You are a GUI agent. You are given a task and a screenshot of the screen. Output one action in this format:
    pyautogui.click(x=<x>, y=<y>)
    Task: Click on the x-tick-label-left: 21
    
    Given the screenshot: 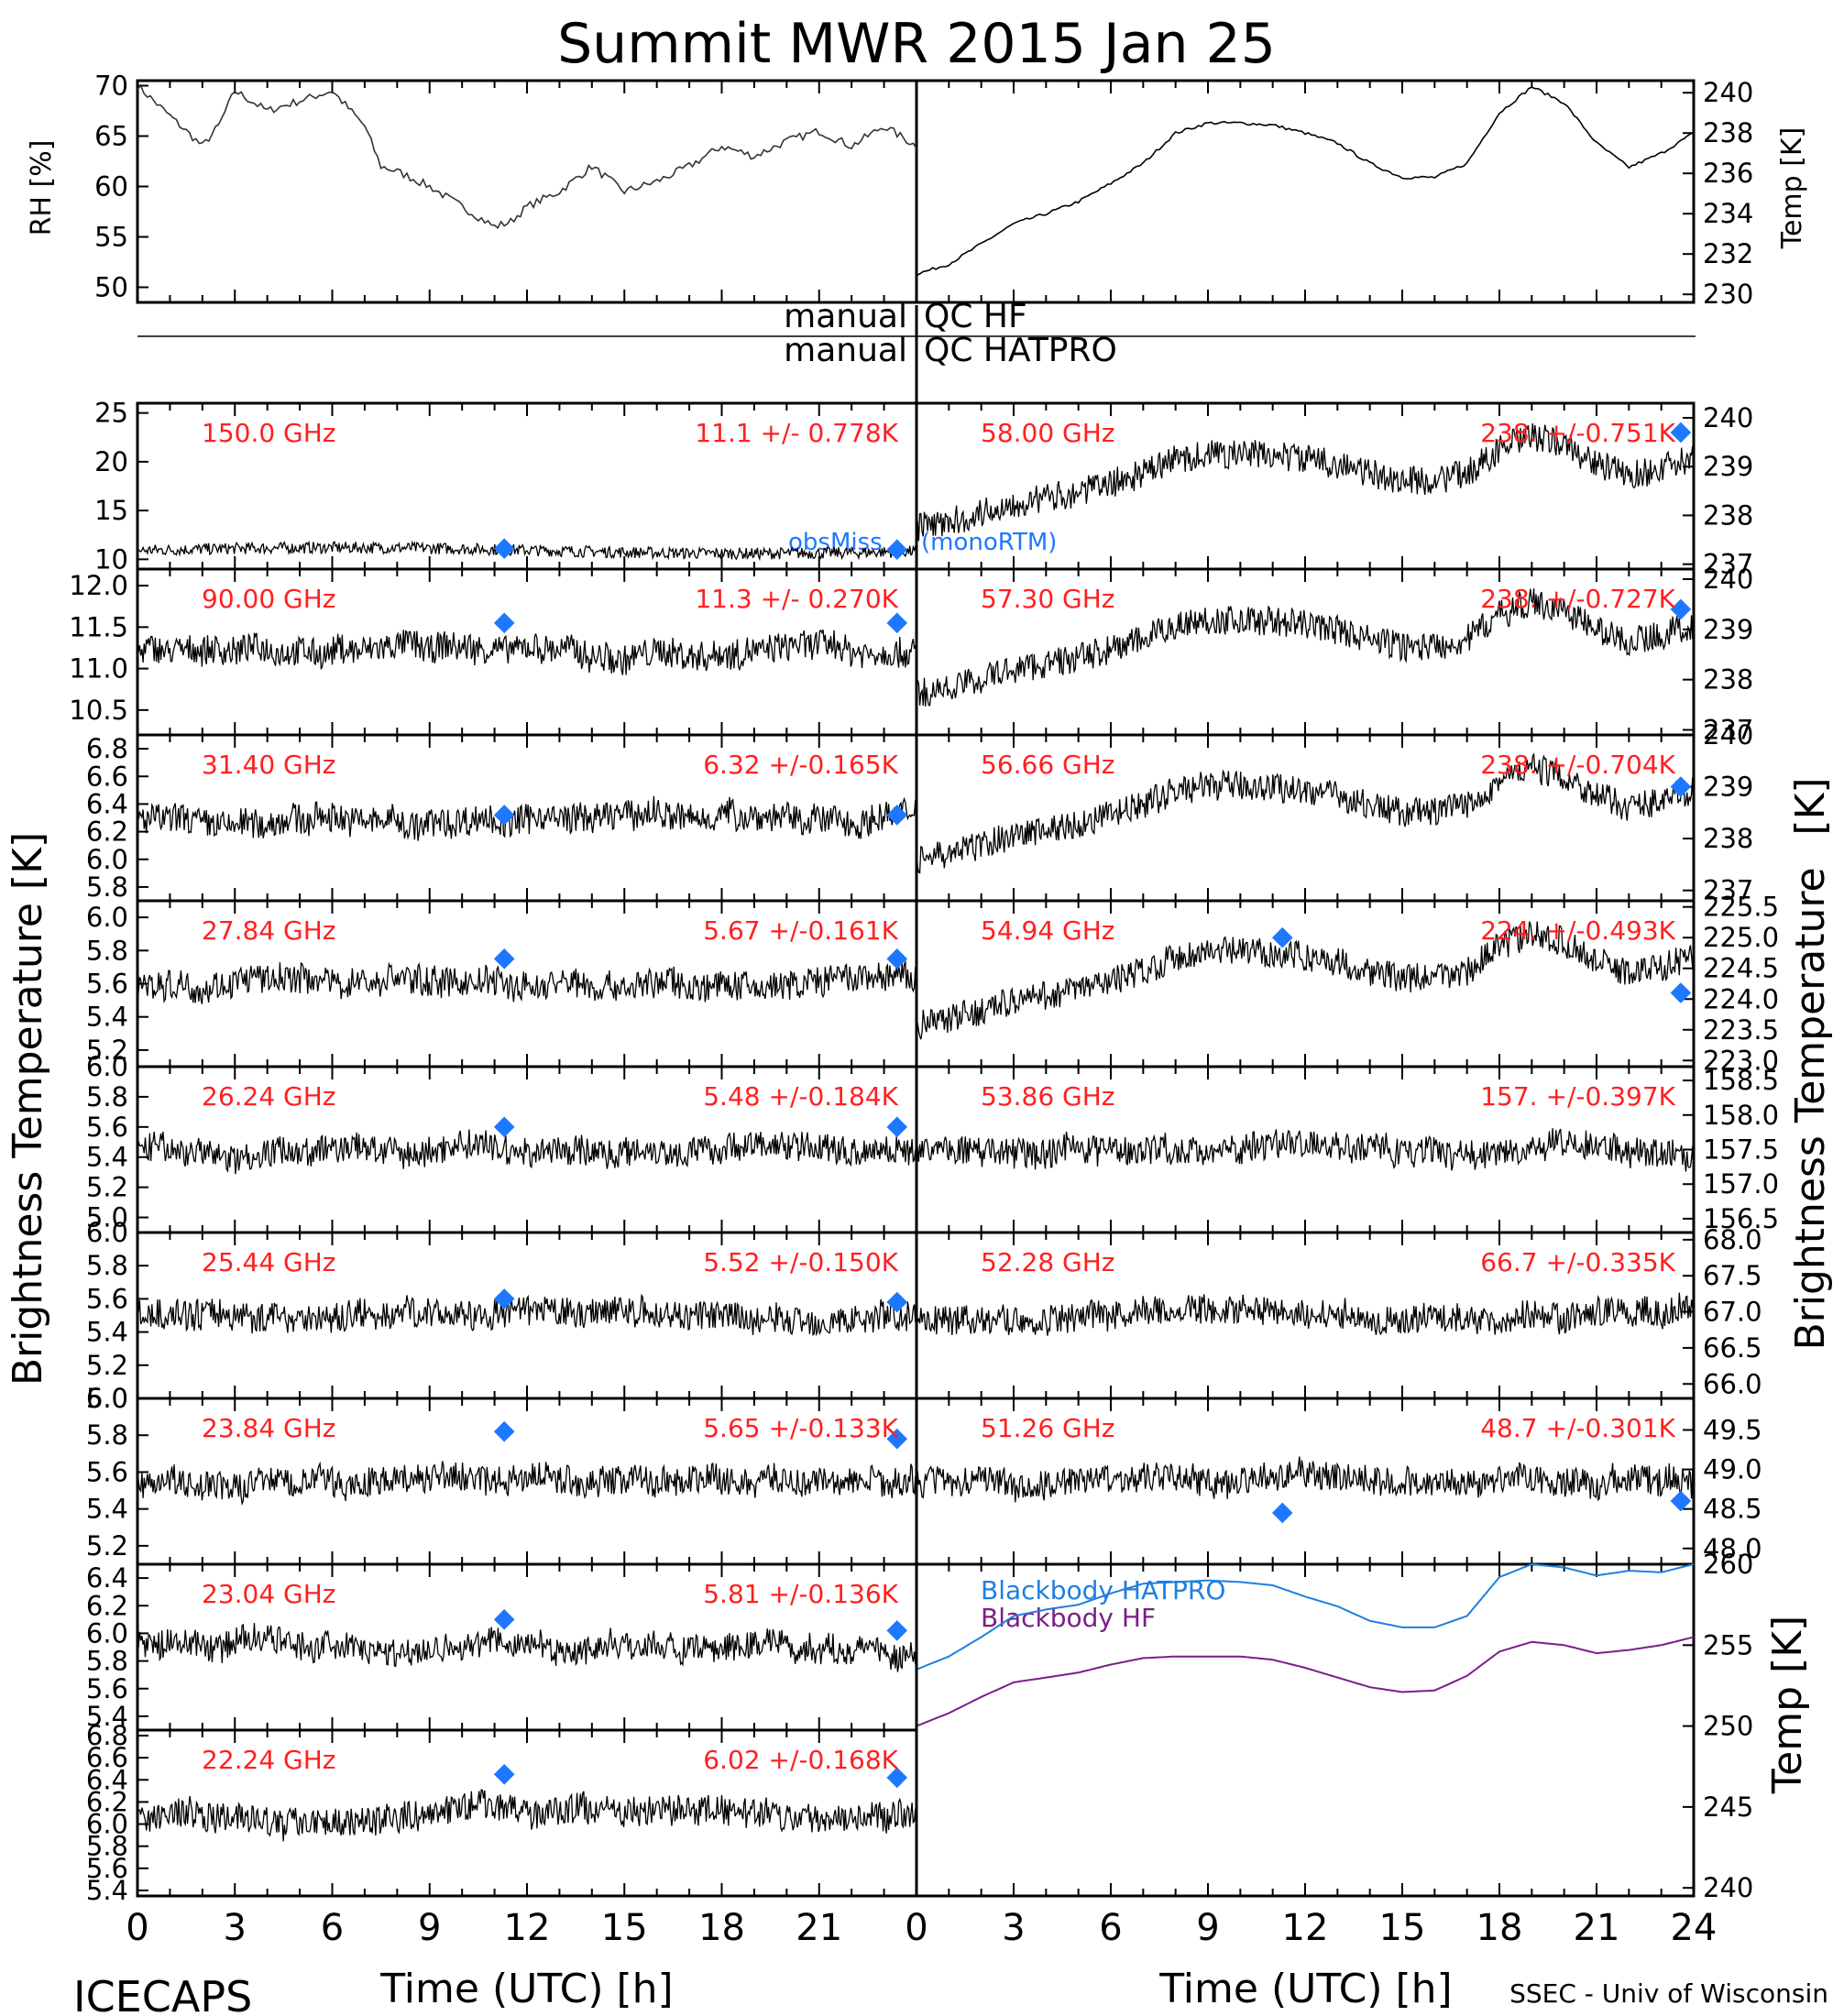 What is the action you would take?
    pyautogui.click(x=819, y=1928)
    